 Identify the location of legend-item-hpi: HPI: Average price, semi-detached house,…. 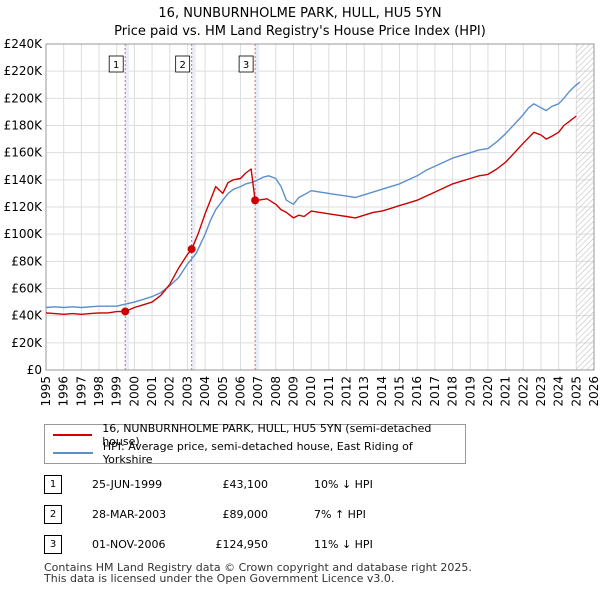
(259, 453).